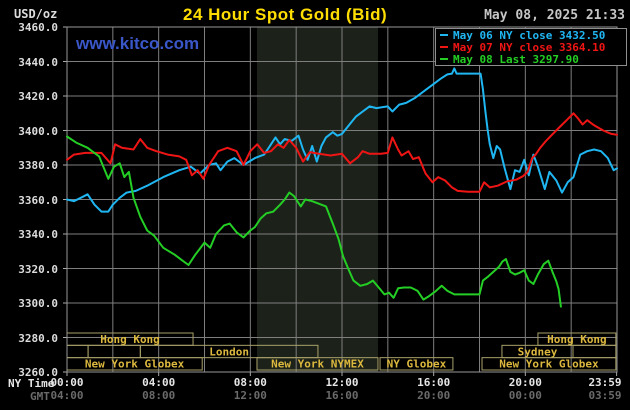 The width and height of the screenshot is (630, 410). I want to click on x-tick-label-gmt: 20:00, so click(434, 395).